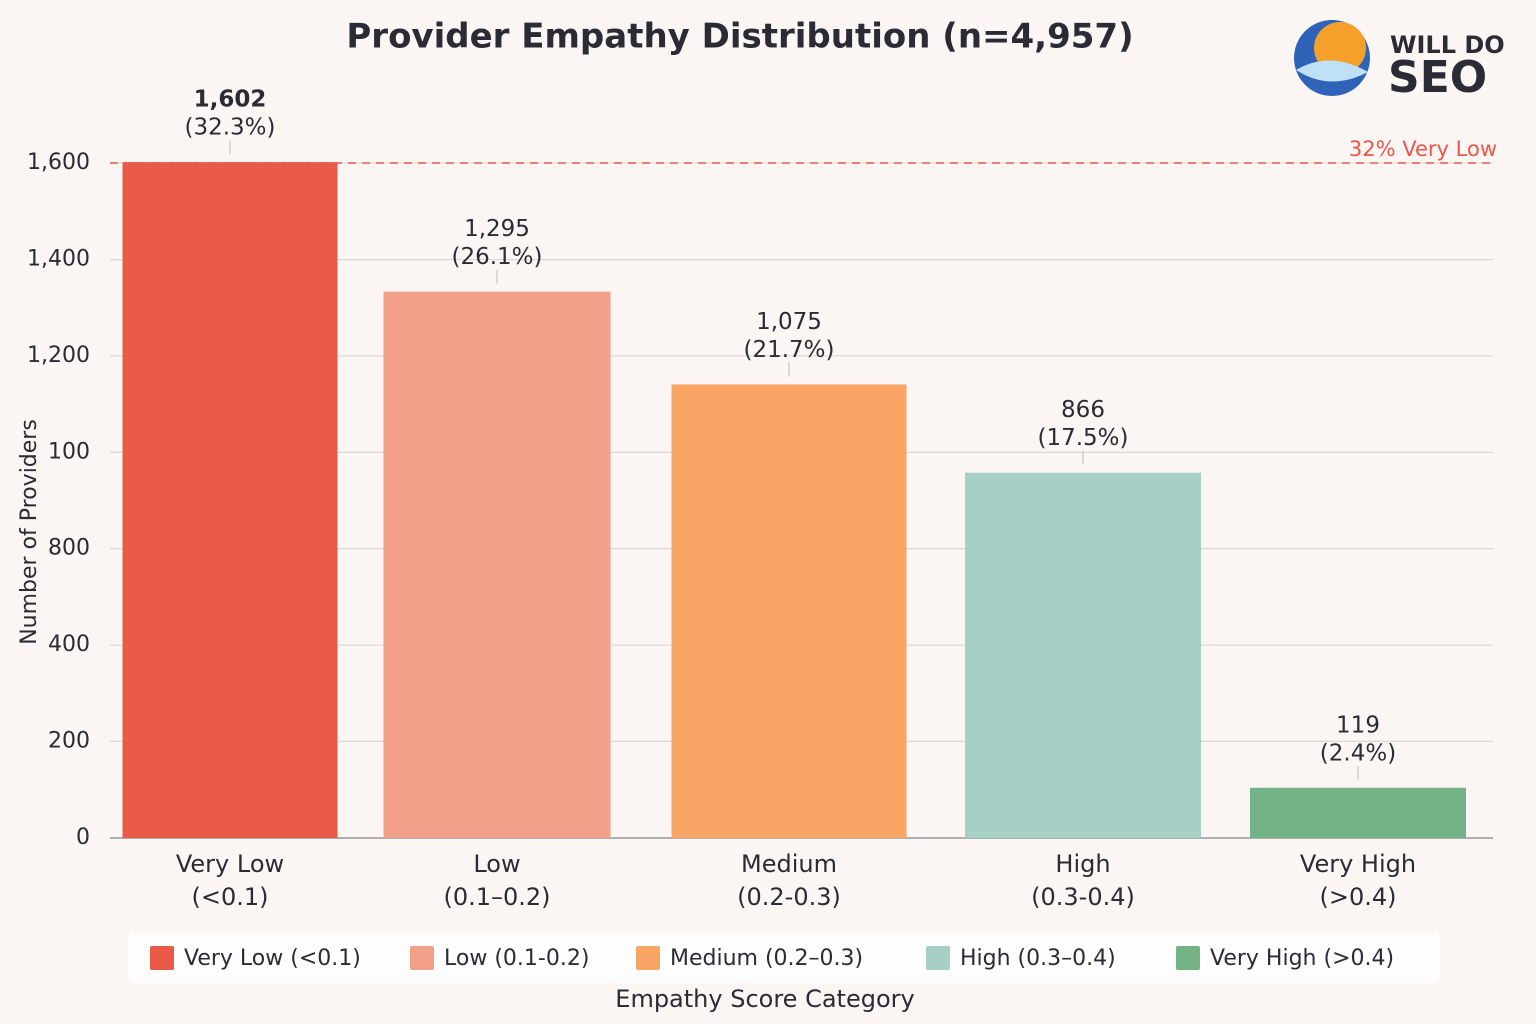 The height and width of the screenshot is (1024, 1536). I want to click on legend-label: Very Low (<0.1), so click(272, 958).